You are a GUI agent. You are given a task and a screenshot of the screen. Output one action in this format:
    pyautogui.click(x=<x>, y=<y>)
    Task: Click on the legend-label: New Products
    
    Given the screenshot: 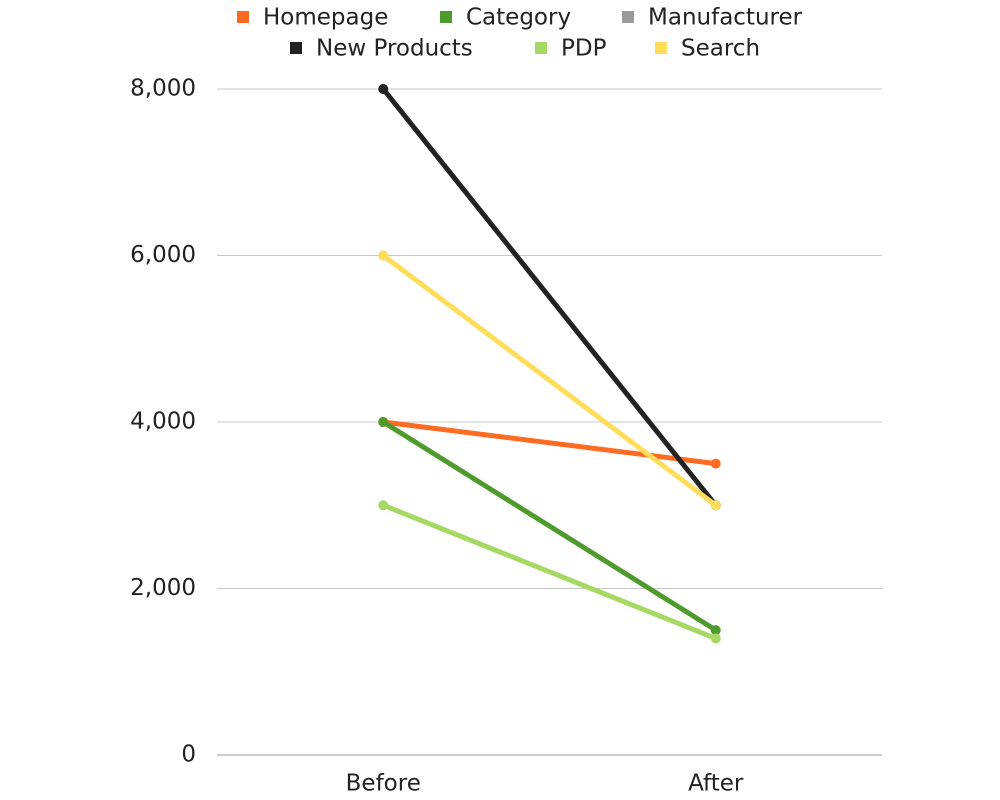 What is the action you would take?
    pyautogui.click(x=394, y=49)
    